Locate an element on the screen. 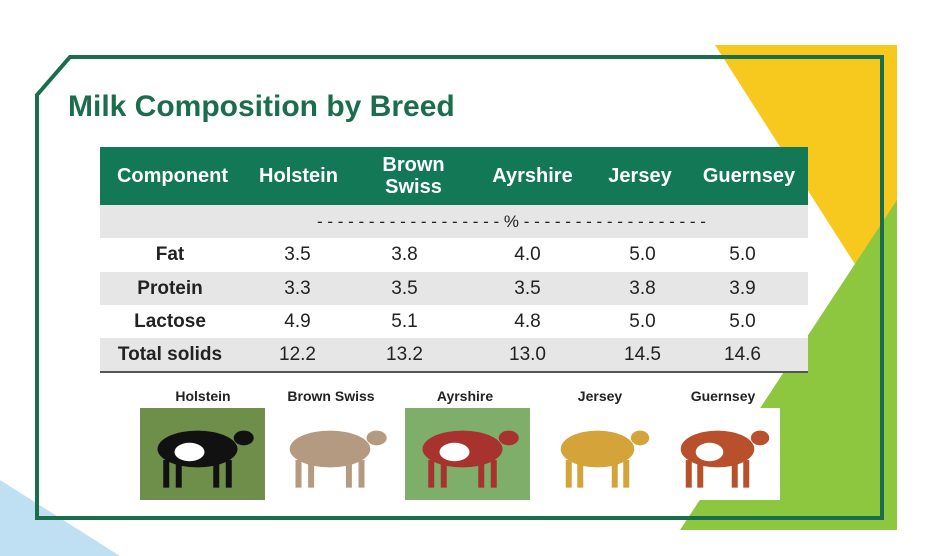  table-cell: 13.2 is located at coordinates (404, 354).